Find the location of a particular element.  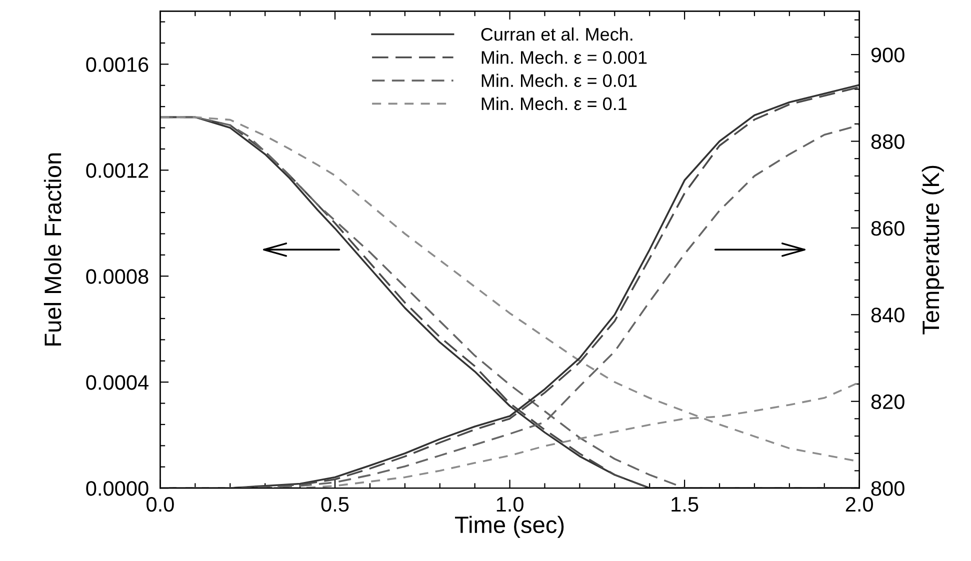

legend-label: Min. Mech. ε = 0.01 is located at coordinates (559, 81).